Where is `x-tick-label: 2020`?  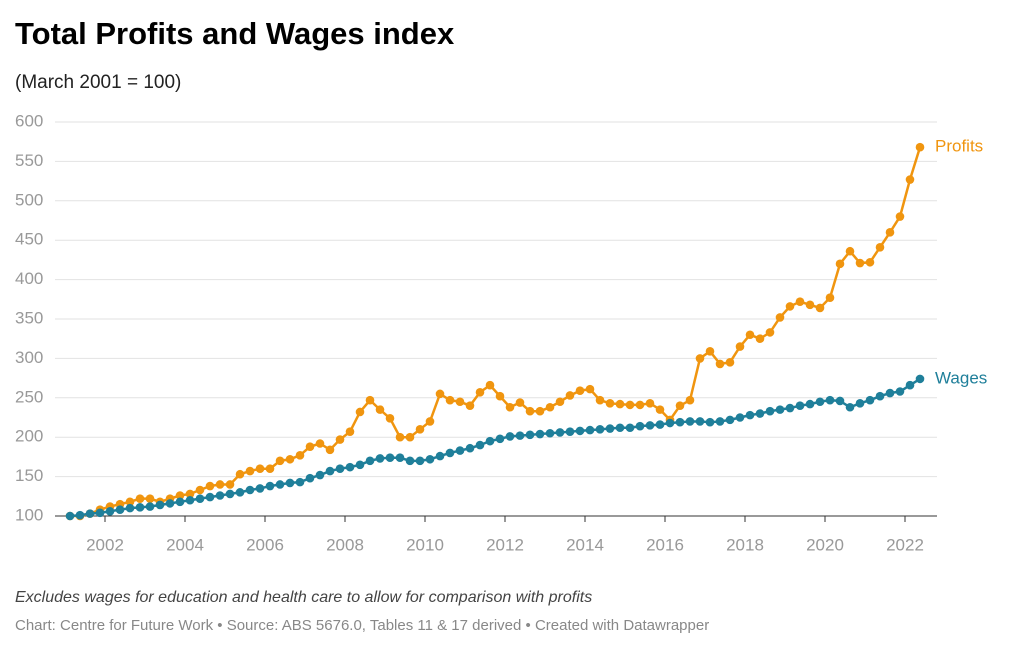
x-tick-label: 2020 is located at coordinates (825, 544).